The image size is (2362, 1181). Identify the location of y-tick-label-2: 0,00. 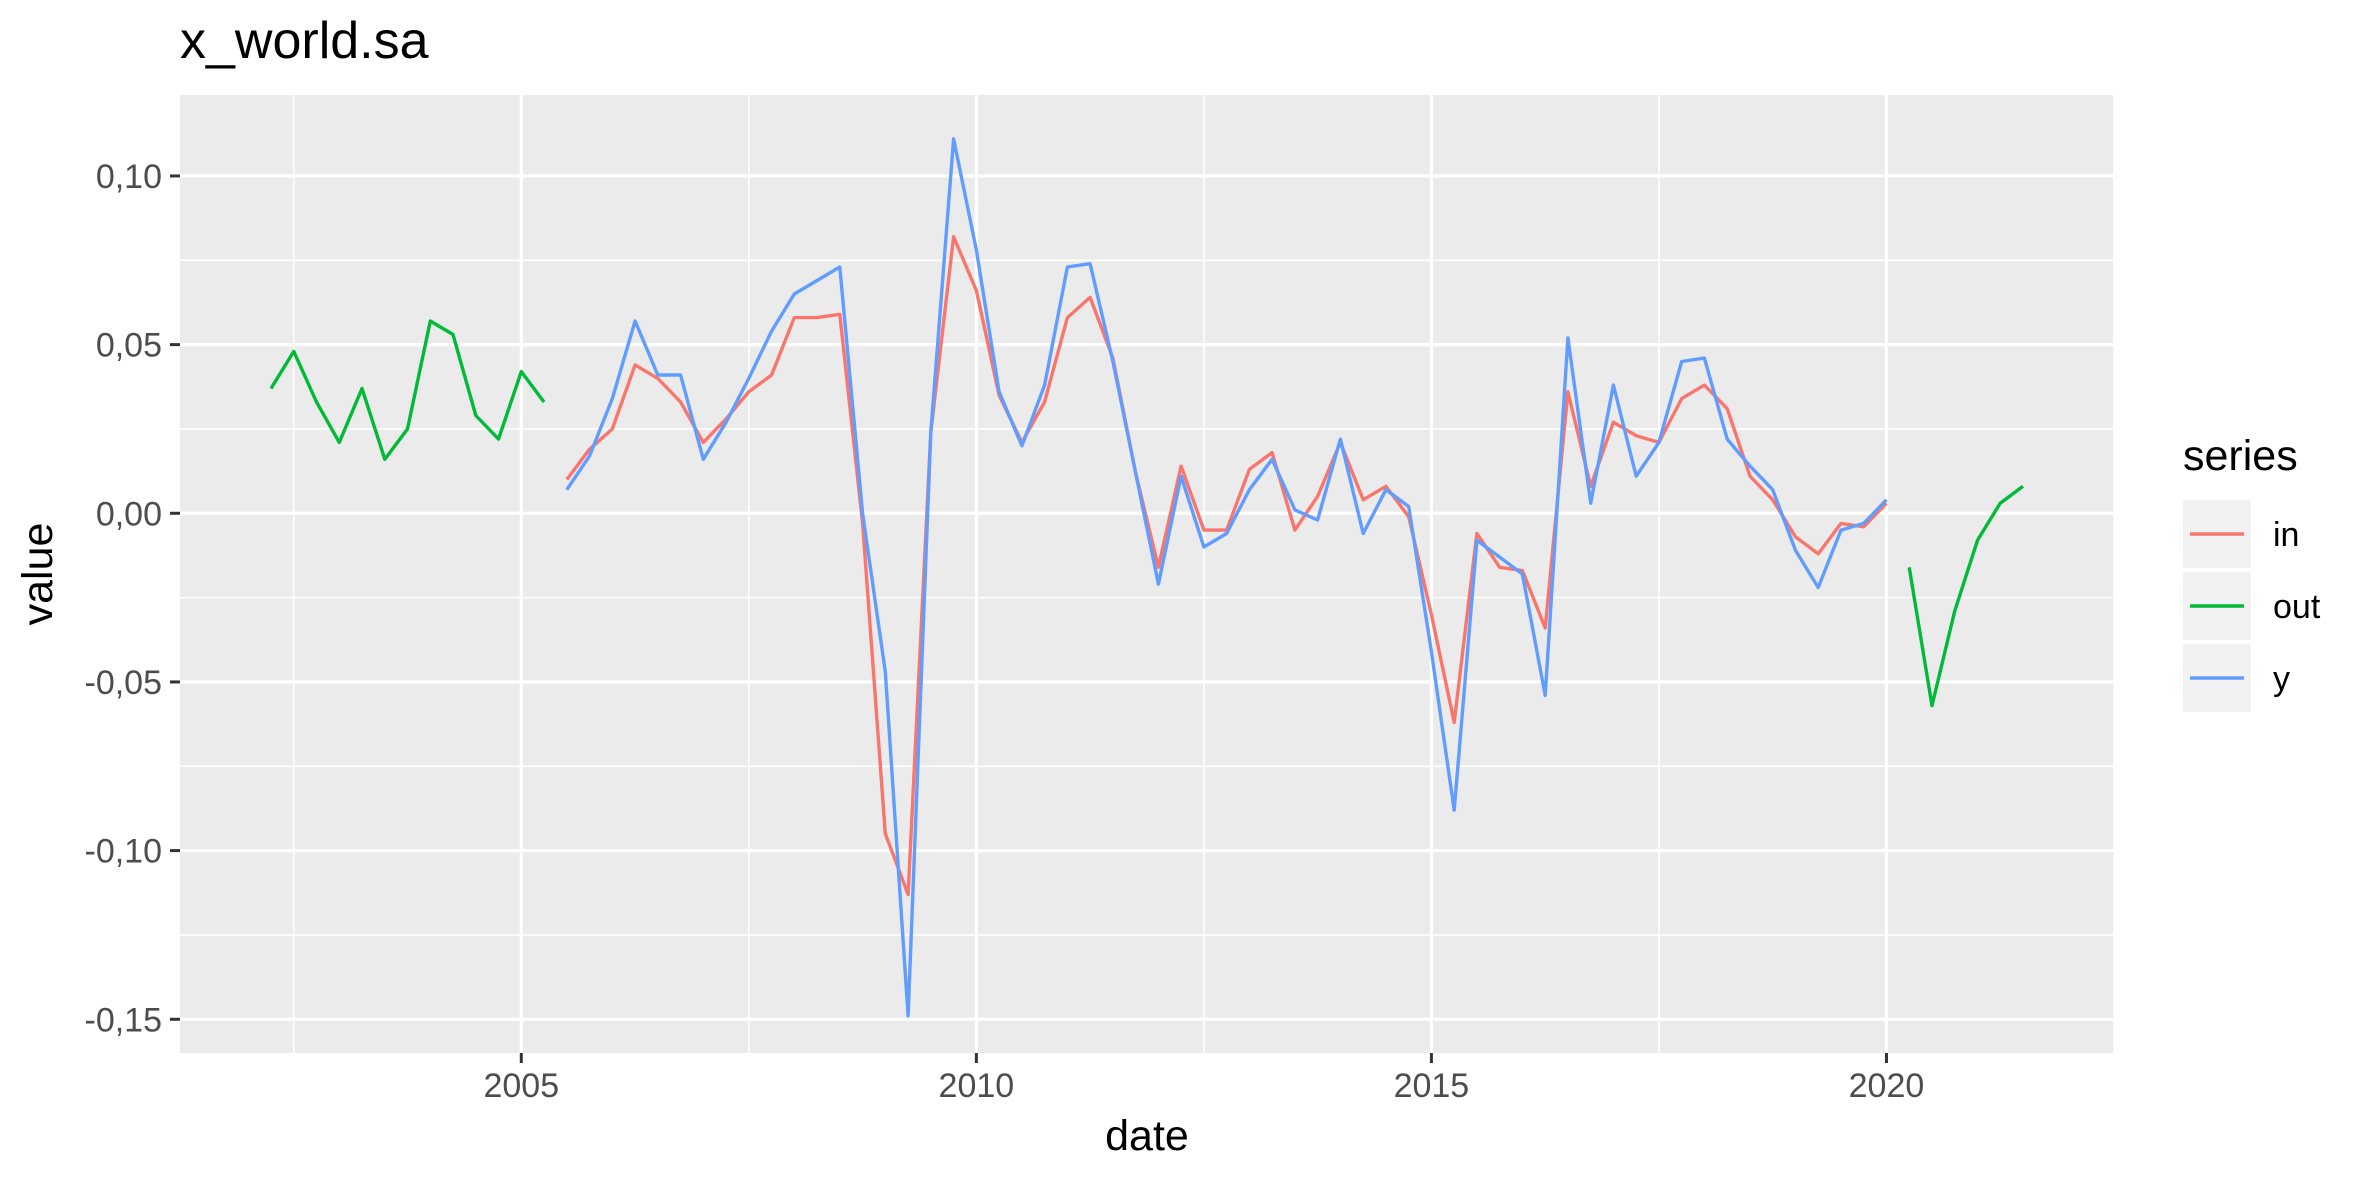
(129, 514).